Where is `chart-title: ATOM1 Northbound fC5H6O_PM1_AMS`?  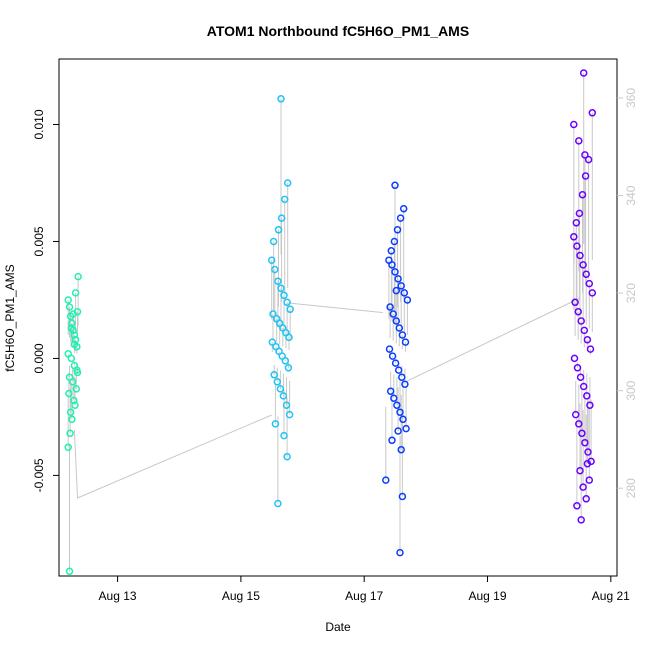
chart-title: ATOM1 Northbound fC5H6O_PM1_AMS is located at coordinates (338, 31).